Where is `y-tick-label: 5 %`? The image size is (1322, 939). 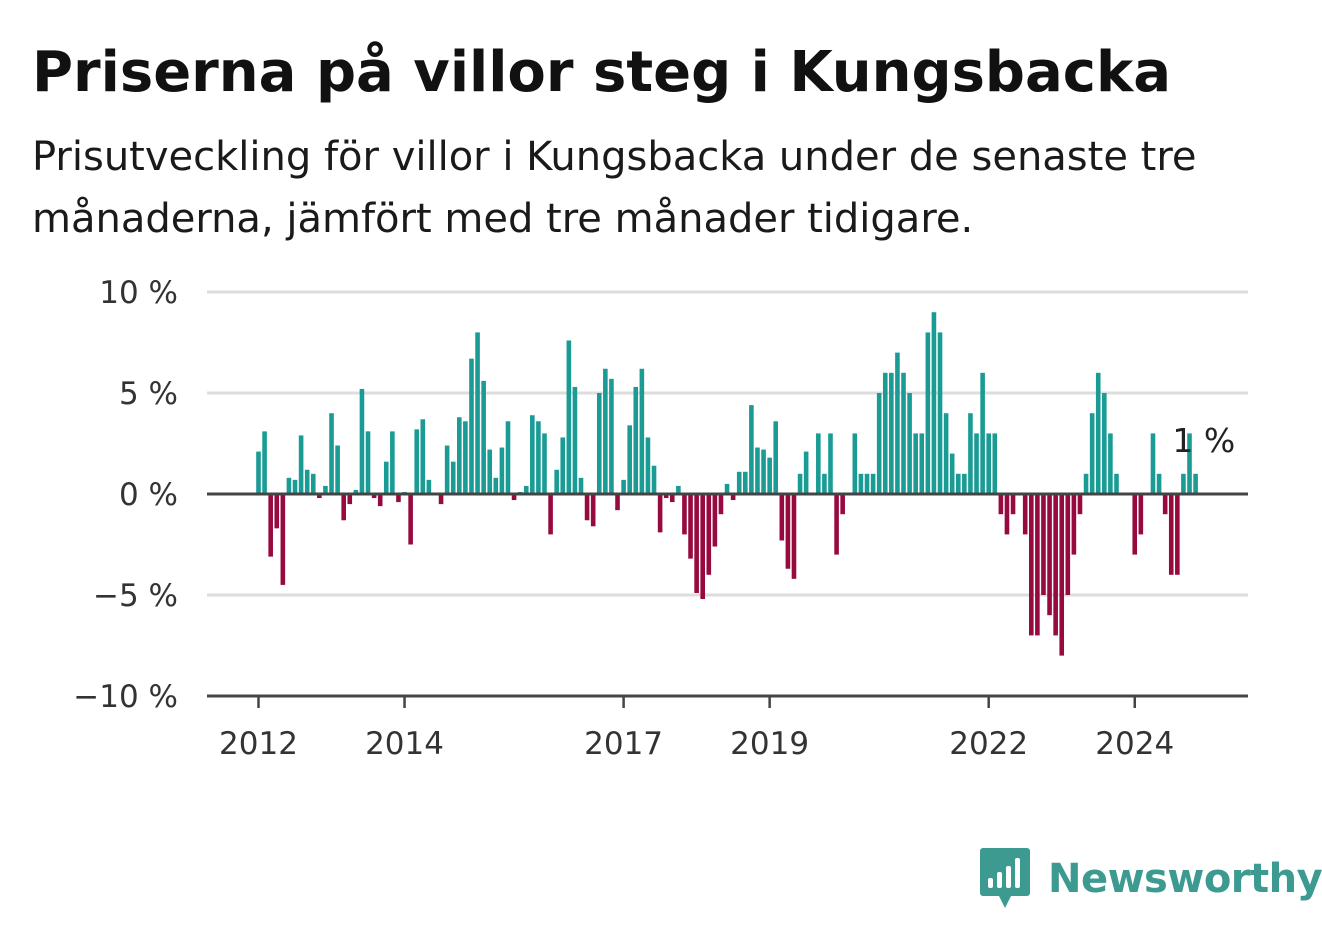 y-tick-label: 5 % is located at coordinates (148, 394).